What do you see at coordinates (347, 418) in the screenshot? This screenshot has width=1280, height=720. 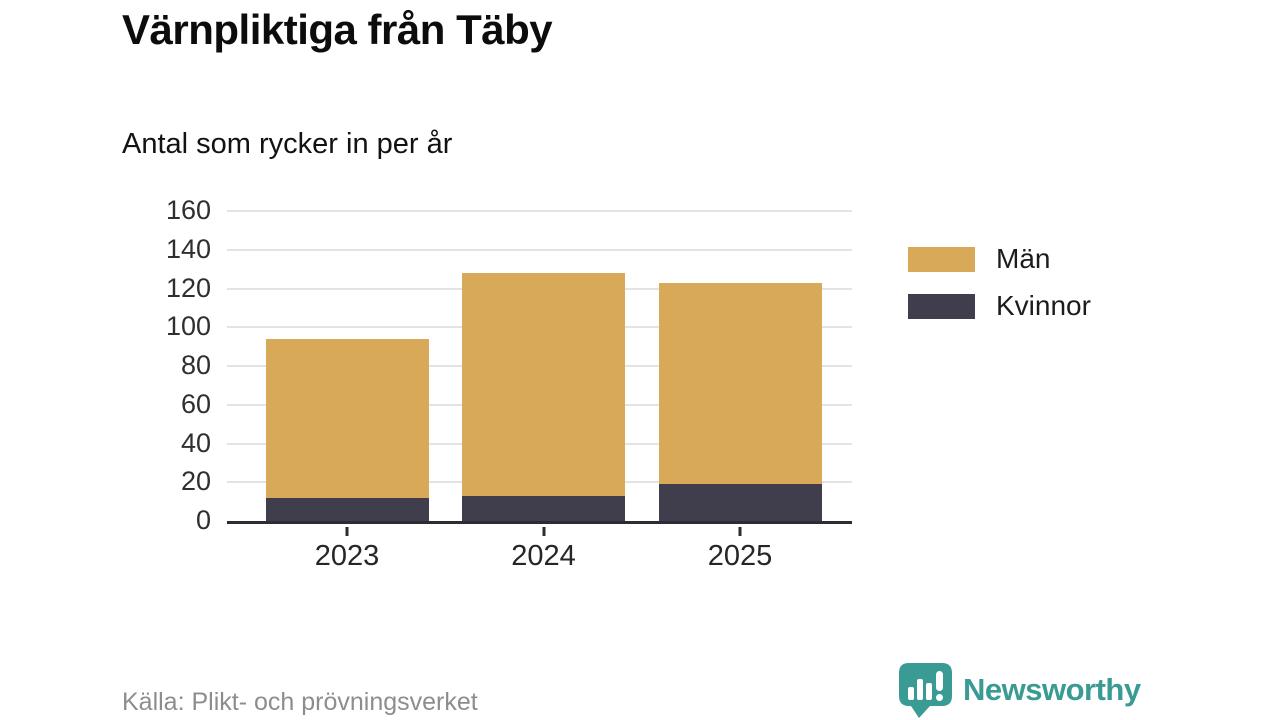 I see `bar-segment-2023-Män` at bounding box center [347, 418].